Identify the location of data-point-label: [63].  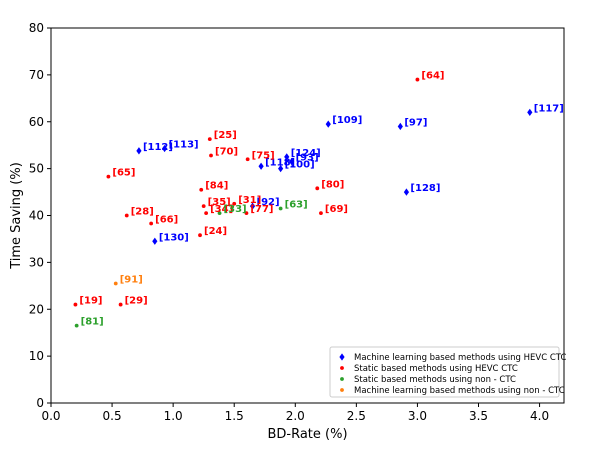
(296, 204).